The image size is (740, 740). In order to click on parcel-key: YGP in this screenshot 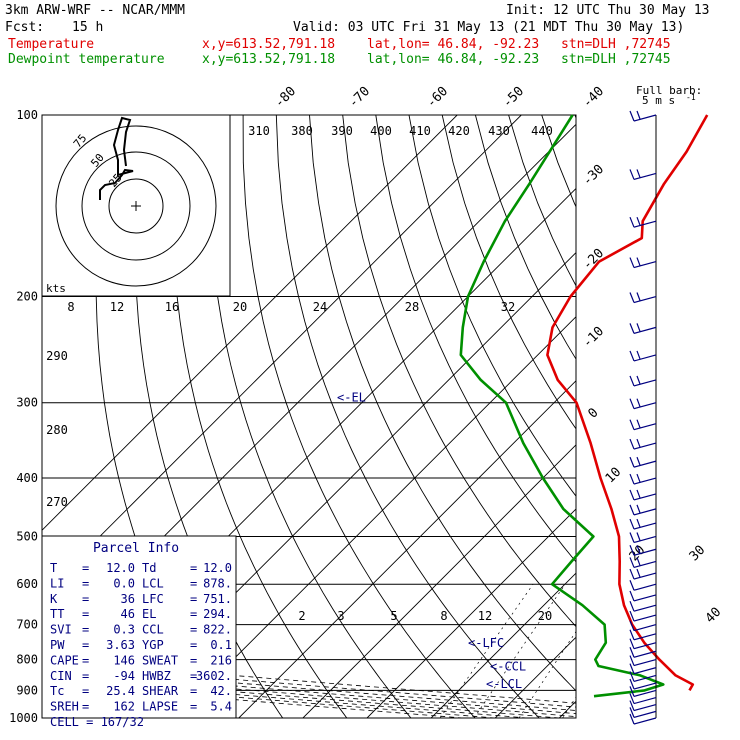, I will do `click(153, 645)`.